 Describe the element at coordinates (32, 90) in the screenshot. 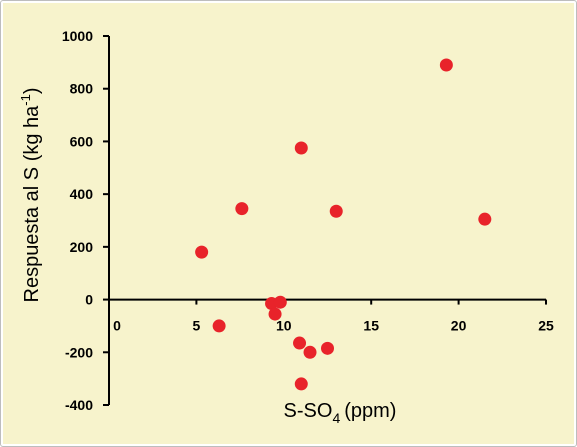

I see `y-axis-label-close: )` at that location.